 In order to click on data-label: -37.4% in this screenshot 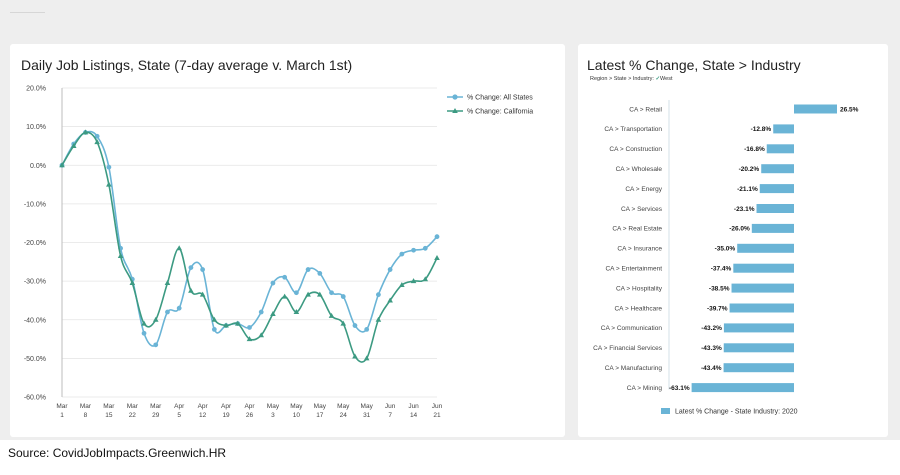, I will do `click(721, 269)`.